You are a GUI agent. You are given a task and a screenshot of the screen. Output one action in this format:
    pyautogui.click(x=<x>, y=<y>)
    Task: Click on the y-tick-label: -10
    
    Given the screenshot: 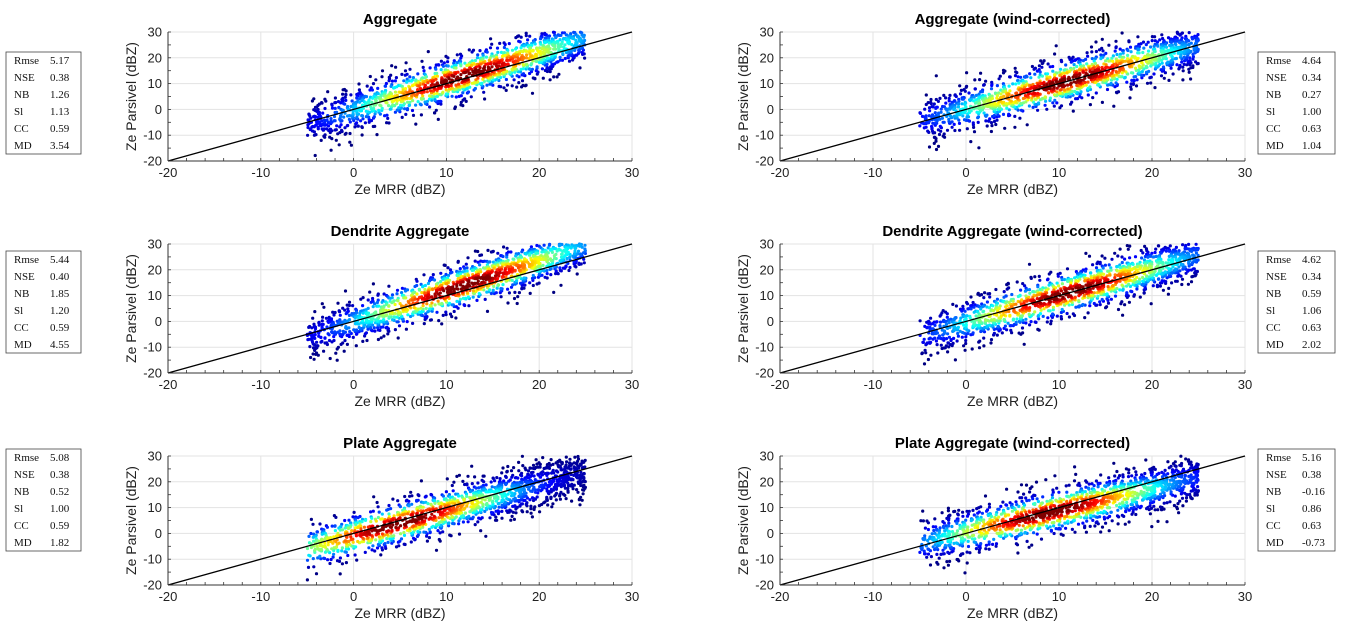 What is the action you would take?
    pyautogui.click(x=152, y=347)
    